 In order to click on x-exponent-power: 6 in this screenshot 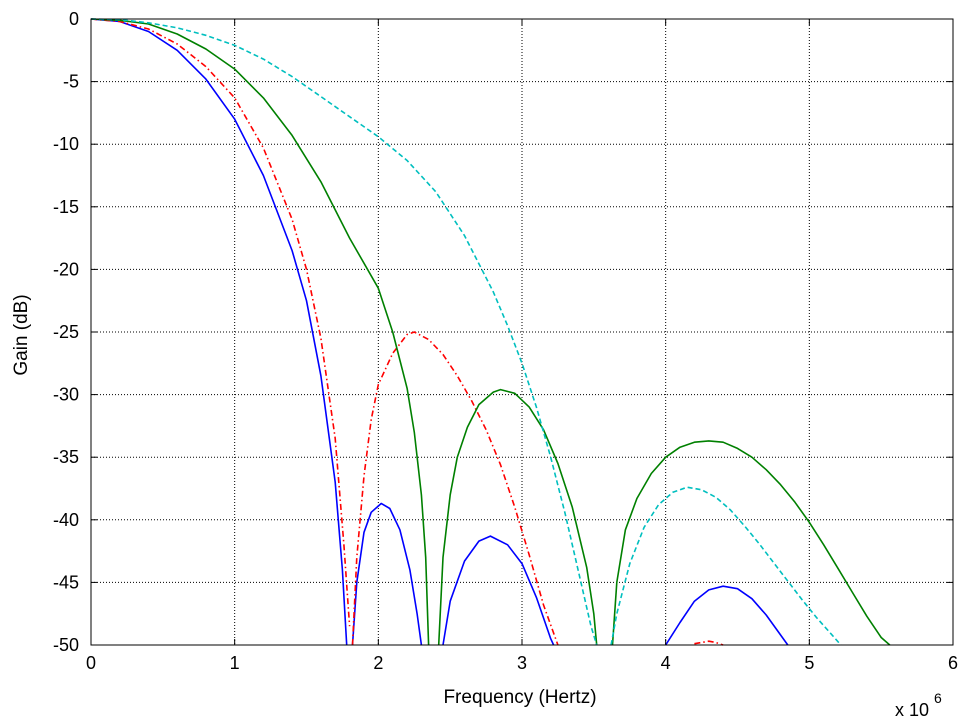, I will do `click(938, 698)`.